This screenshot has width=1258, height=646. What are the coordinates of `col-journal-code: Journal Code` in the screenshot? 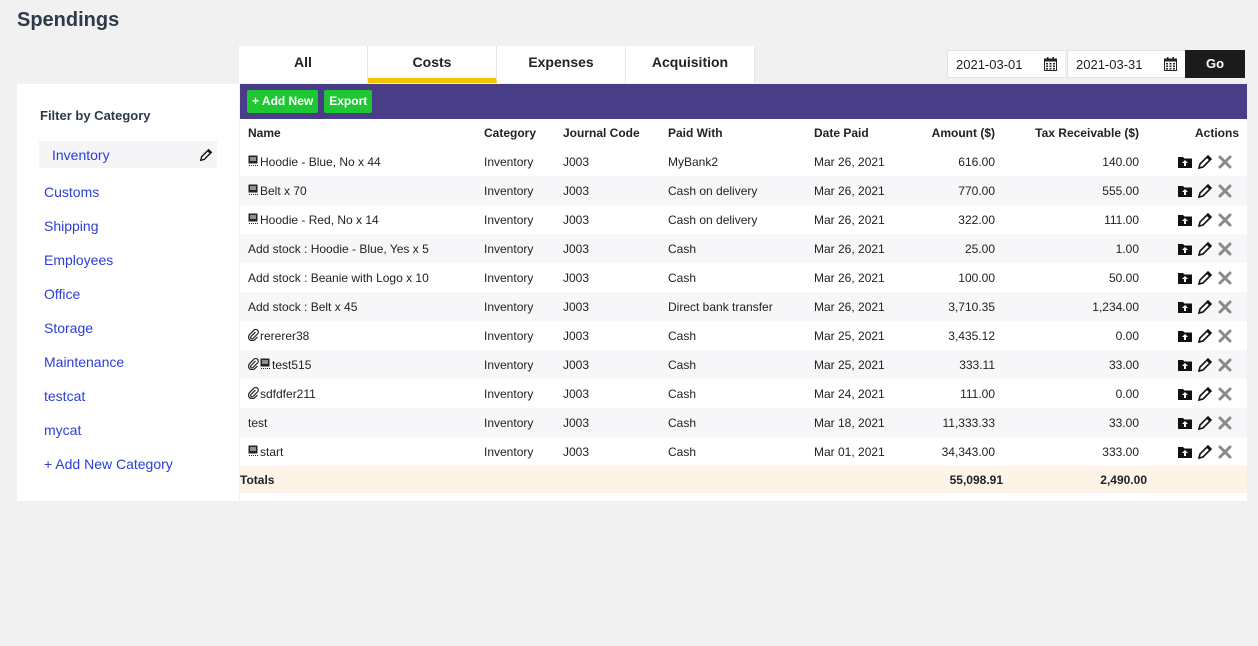 It's located at (601, 133).